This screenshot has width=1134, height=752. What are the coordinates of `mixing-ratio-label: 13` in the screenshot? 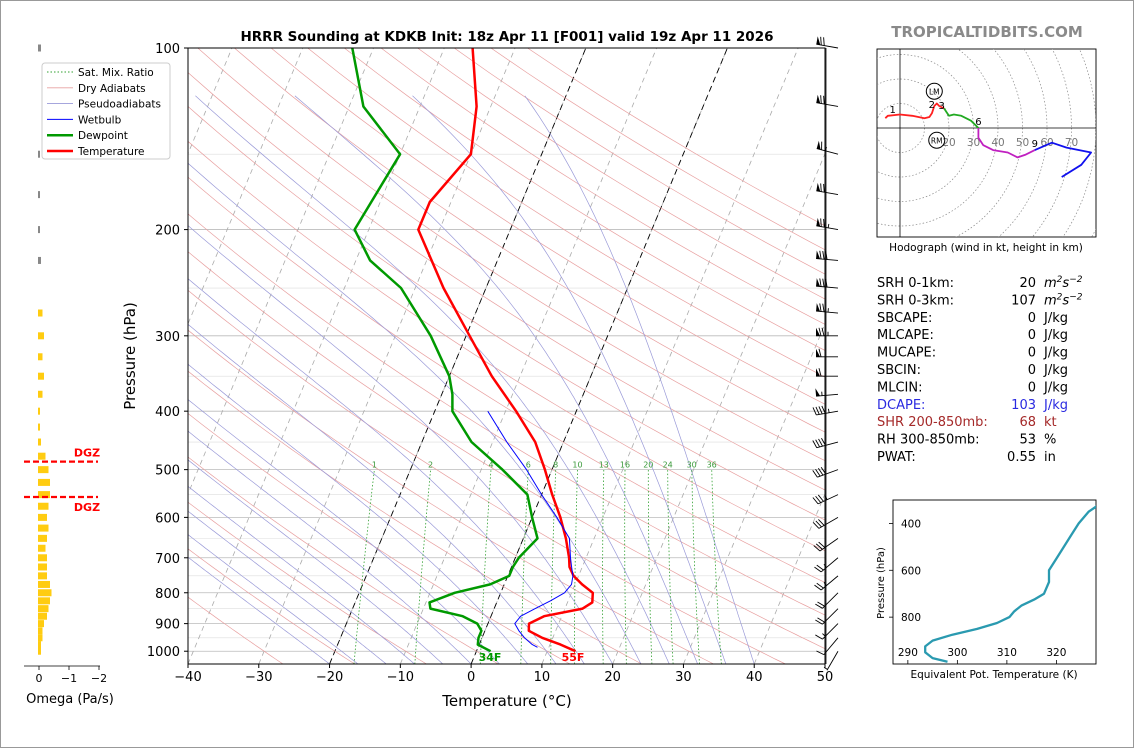 It's located at (604, 465).